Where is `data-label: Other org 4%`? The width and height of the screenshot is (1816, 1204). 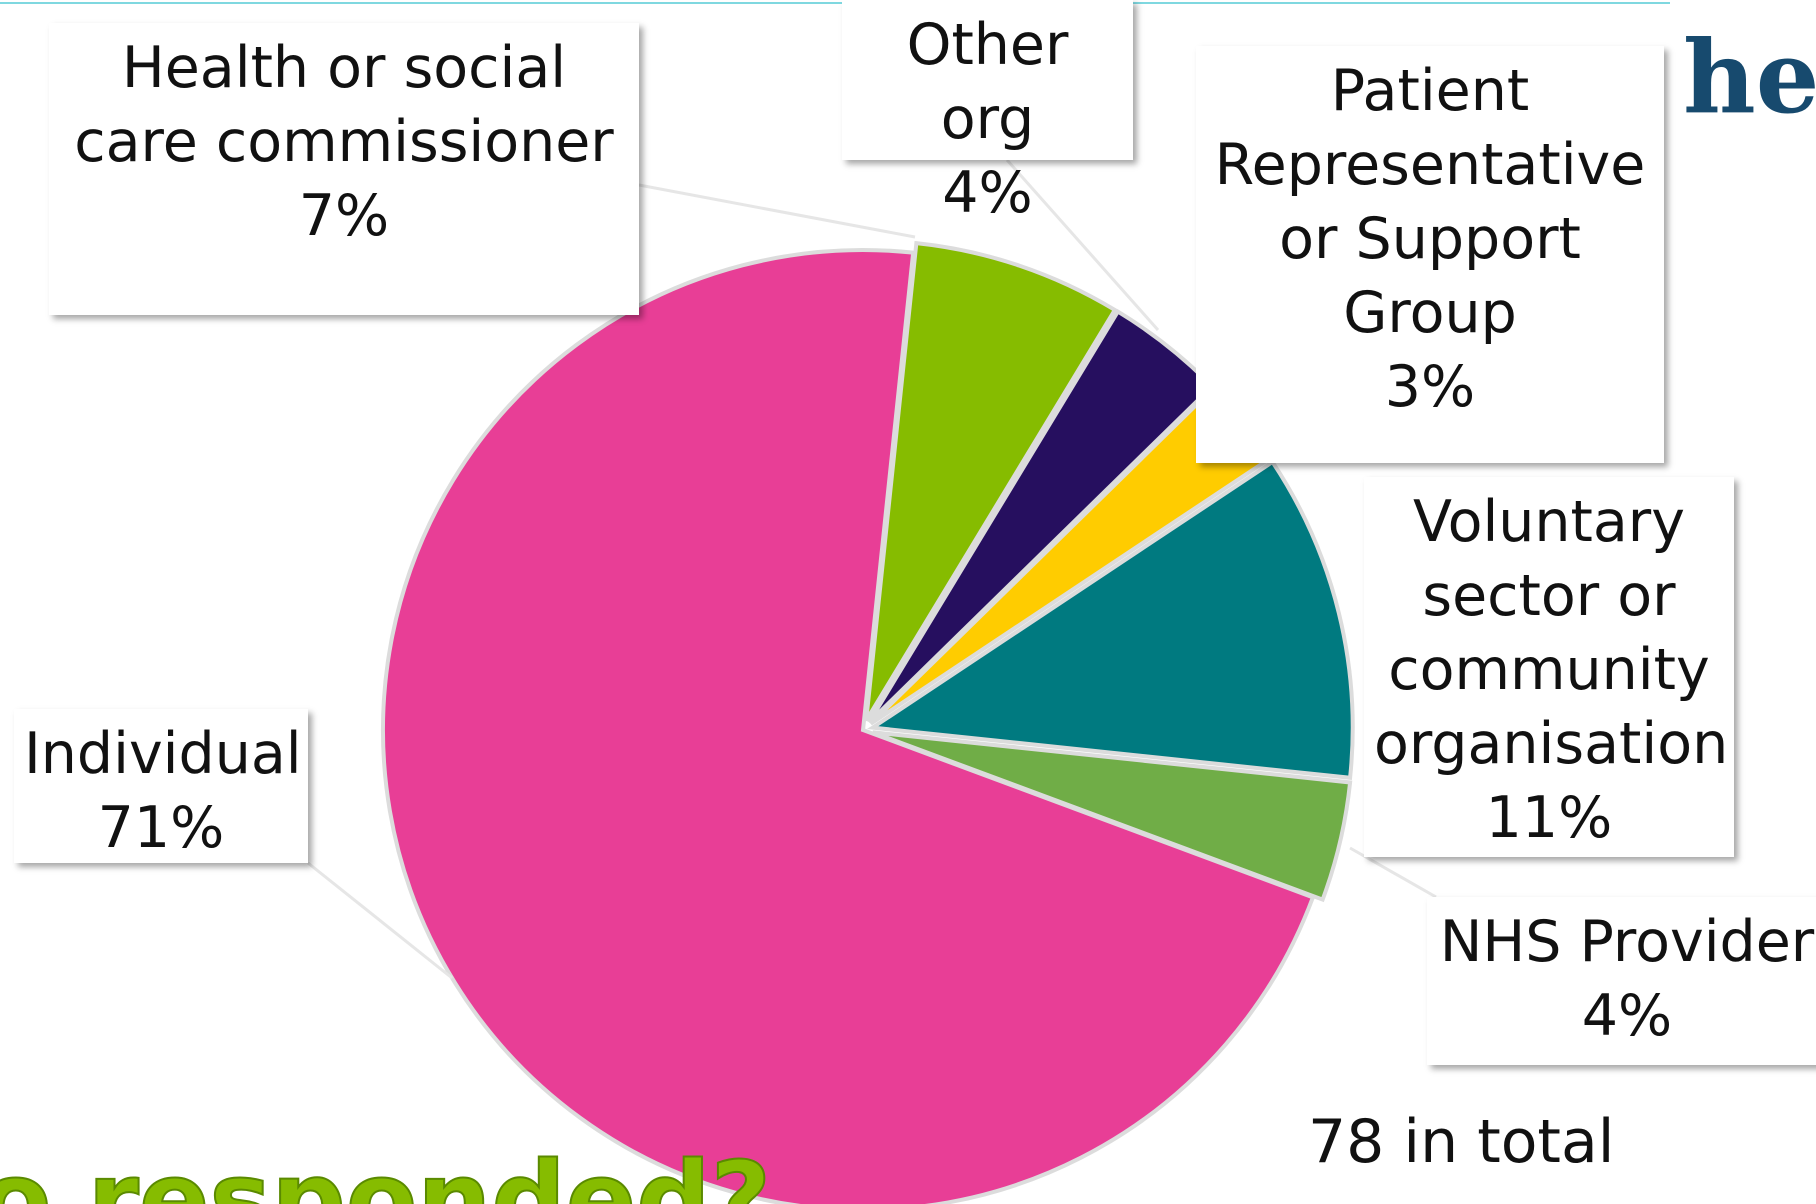
data-label: Other org 4% is located at coordinates (987, 113).